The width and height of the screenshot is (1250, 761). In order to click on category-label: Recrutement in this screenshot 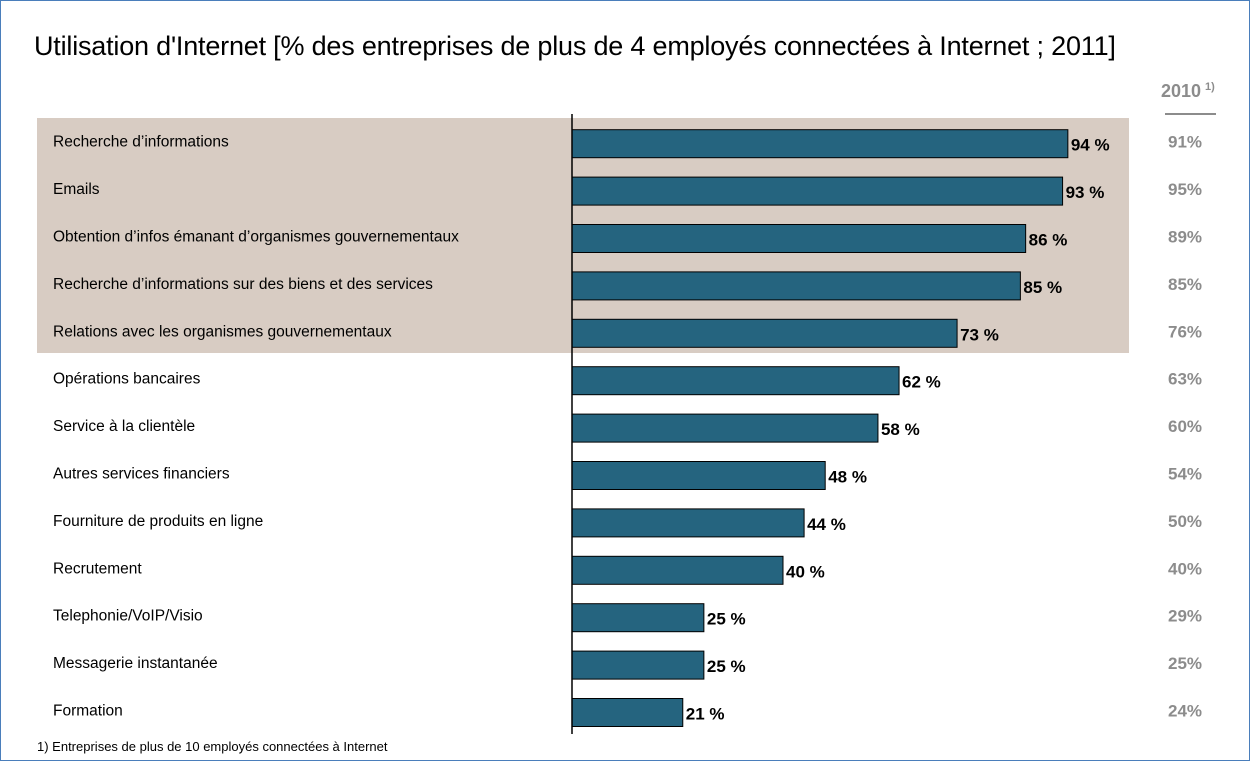, I will do `click(97, 568)`.